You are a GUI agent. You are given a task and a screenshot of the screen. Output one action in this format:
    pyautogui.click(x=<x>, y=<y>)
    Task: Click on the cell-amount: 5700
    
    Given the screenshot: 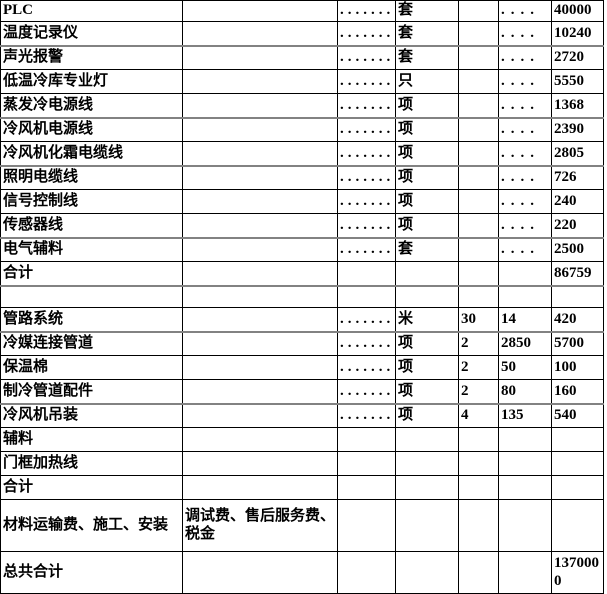 What is the action you would take?
    pyautogui.click(x=577, y=343)
    